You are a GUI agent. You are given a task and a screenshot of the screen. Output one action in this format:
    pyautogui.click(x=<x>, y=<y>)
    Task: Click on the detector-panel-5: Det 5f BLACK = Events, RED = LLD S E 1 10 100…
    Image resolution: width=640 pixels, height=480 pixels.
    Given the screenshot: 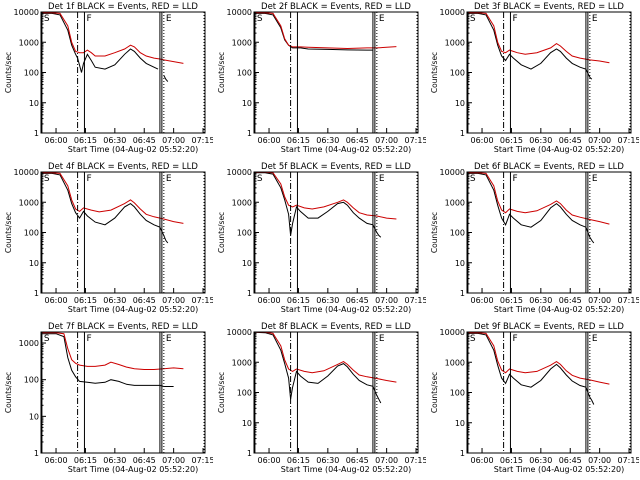 What is the action you would take?
    pyautogui.click(x=321, y=238)
    